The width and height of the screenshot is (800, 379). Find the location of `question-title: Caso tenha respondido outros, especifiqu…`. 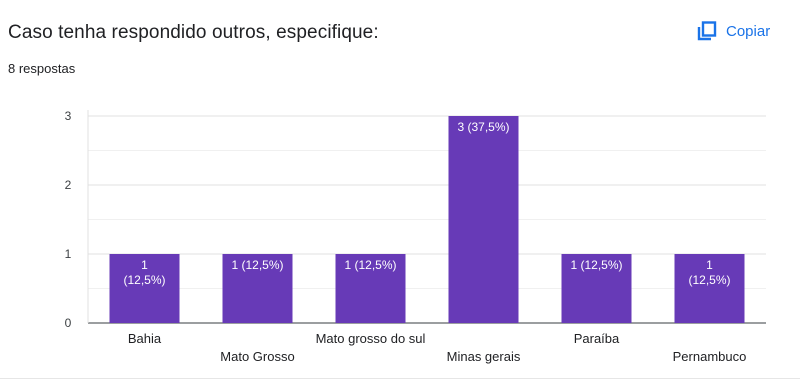

question-title: Caso tenha respondido outros, especifiqu… is located at coordinates (193, 32).